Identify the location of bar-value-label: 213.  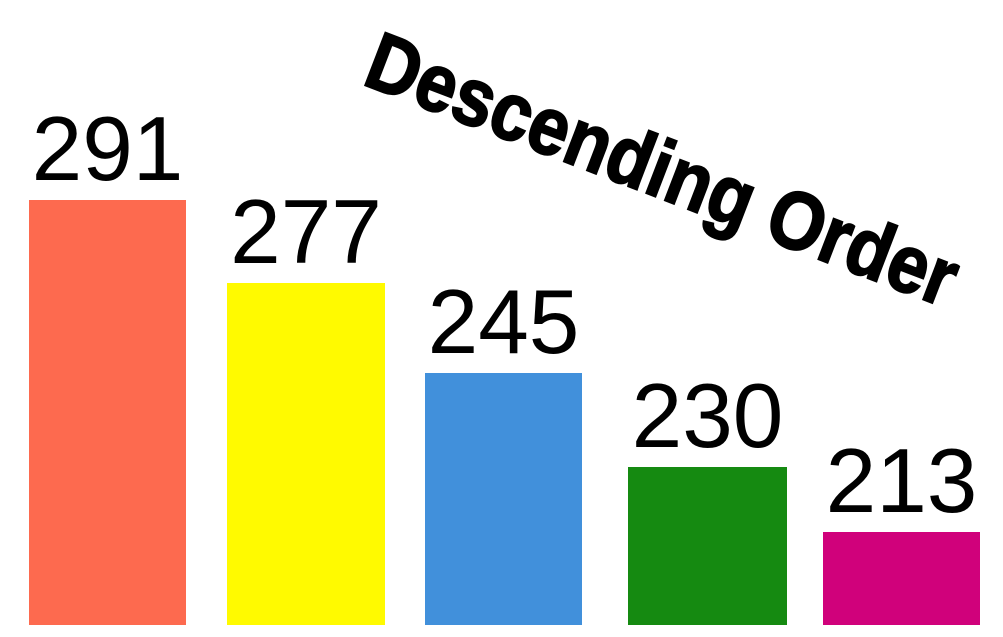
(901, 481).